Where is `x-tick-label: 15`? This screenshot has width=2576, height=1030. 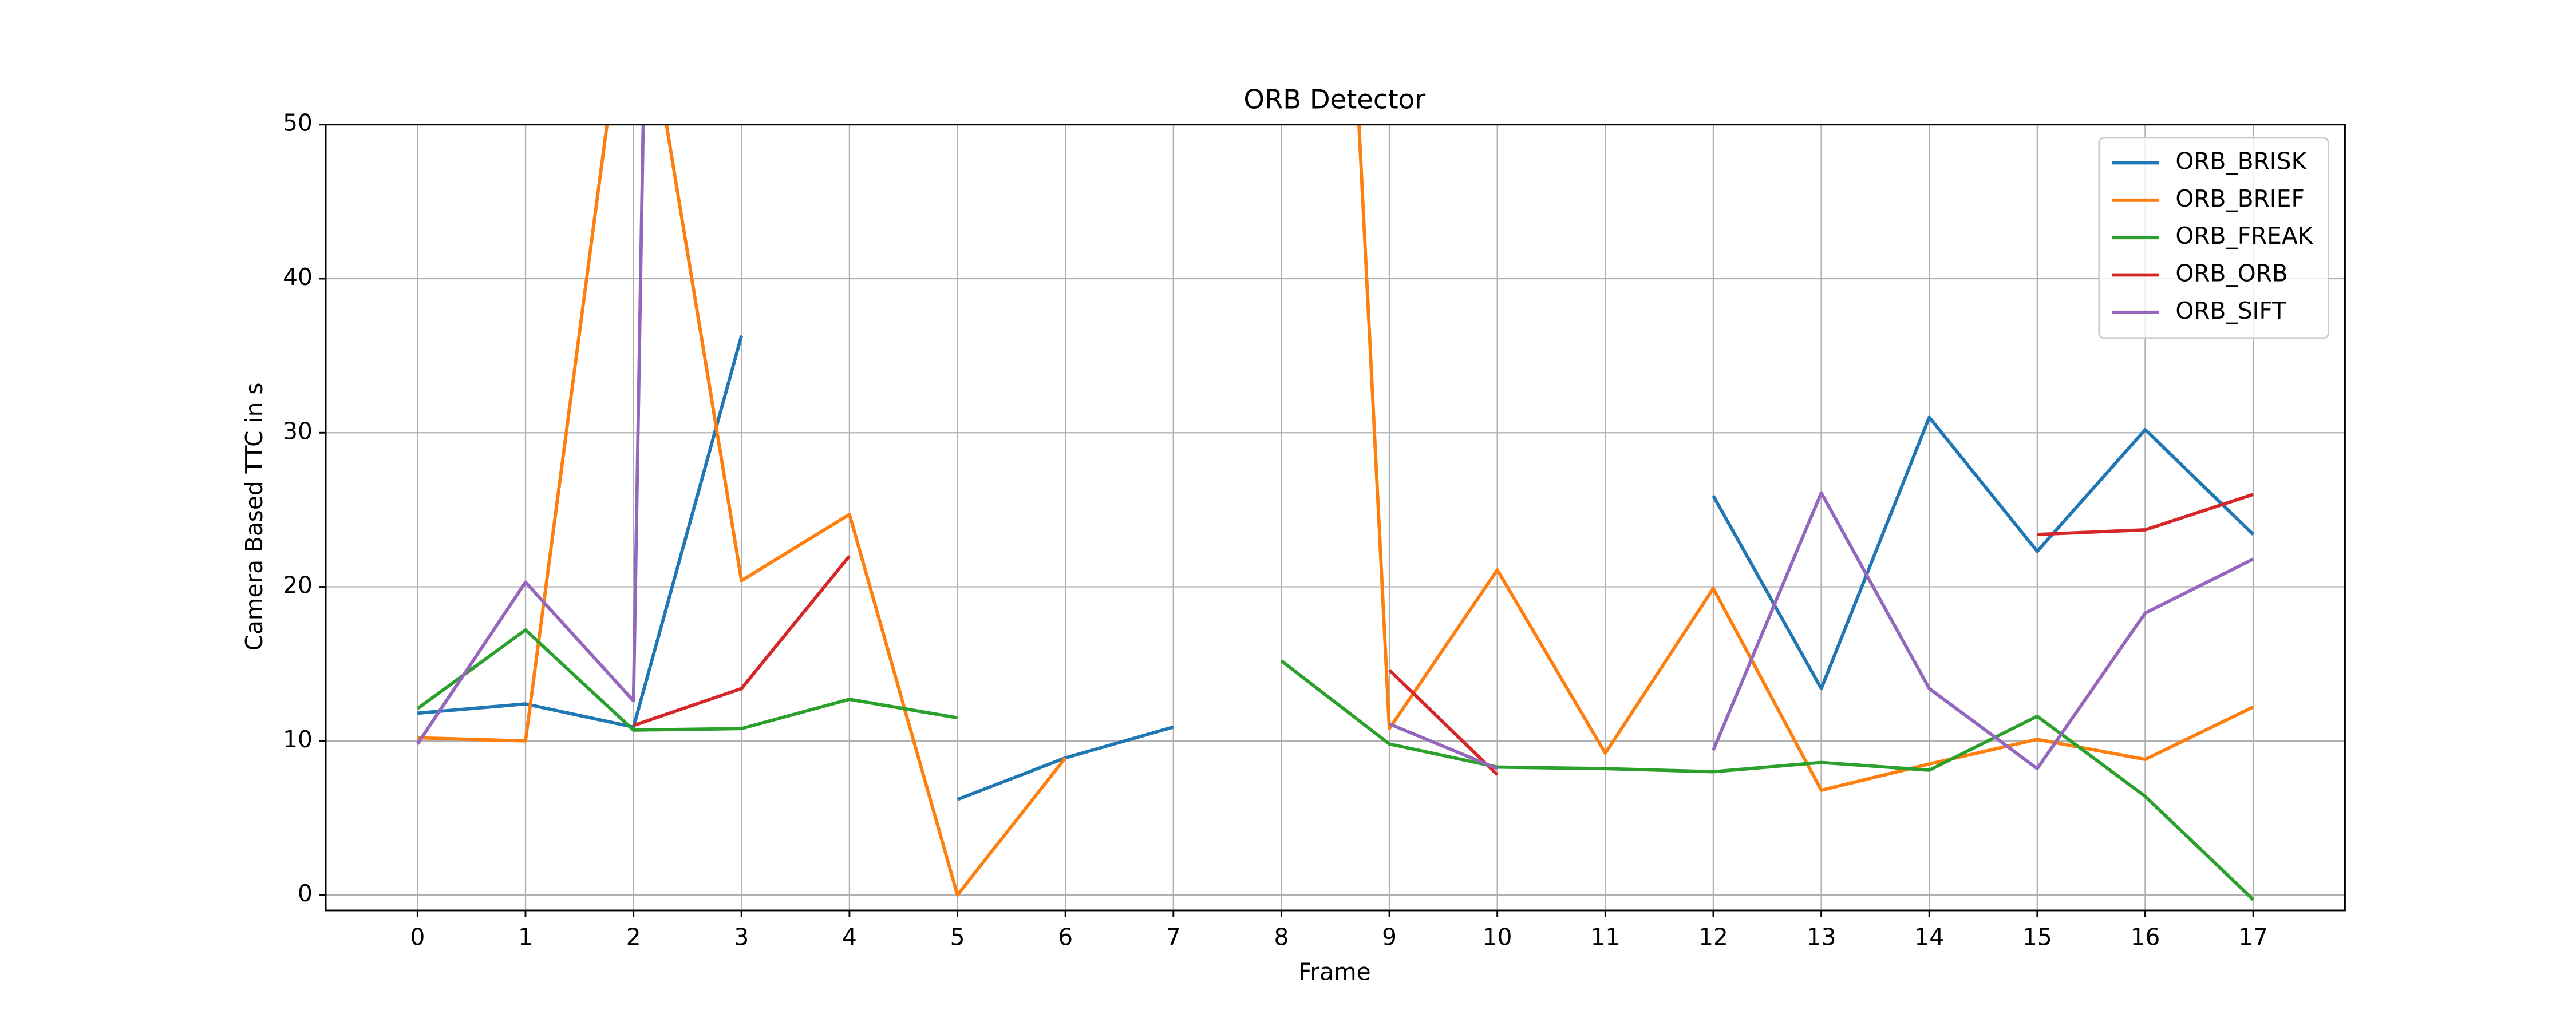
x-tick-label: 15 is located at coordinates (2037, 936).